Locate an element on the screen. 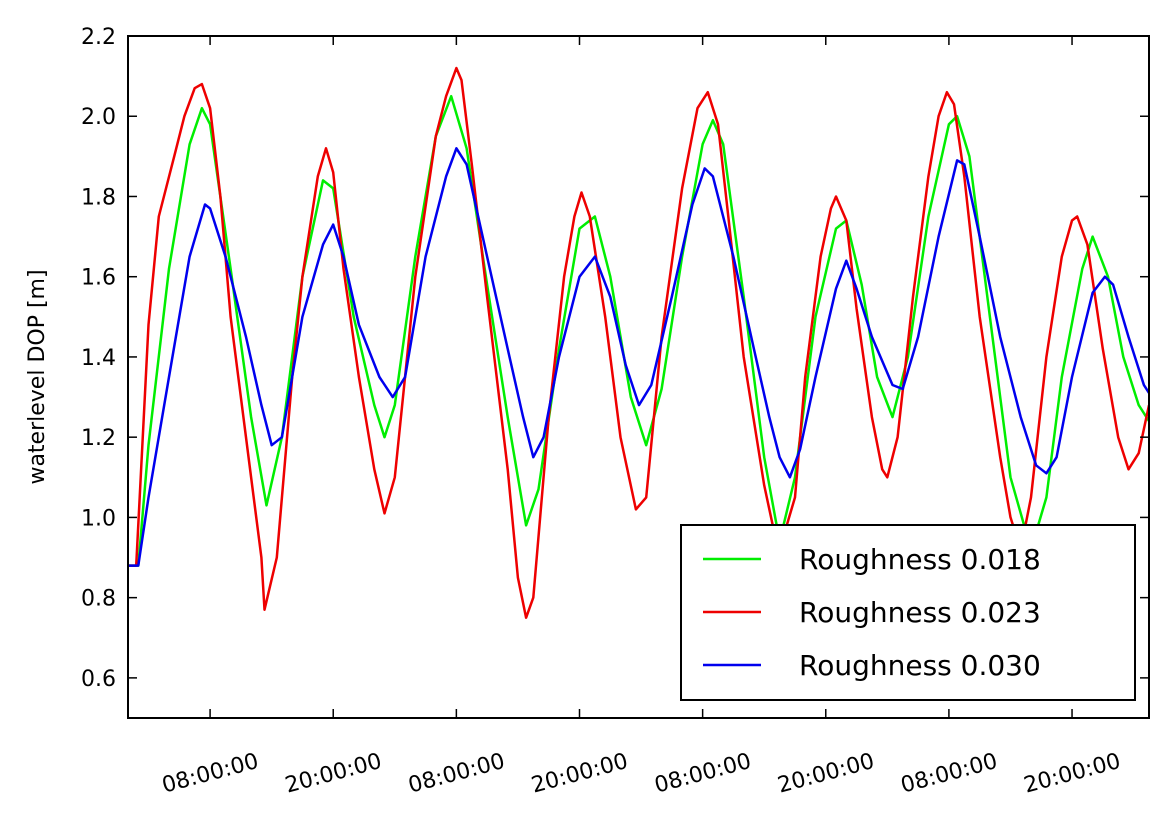 This screenshot has height=822, width=1172. y-tick-label: 1.0 is located at coordinates (98, 518).